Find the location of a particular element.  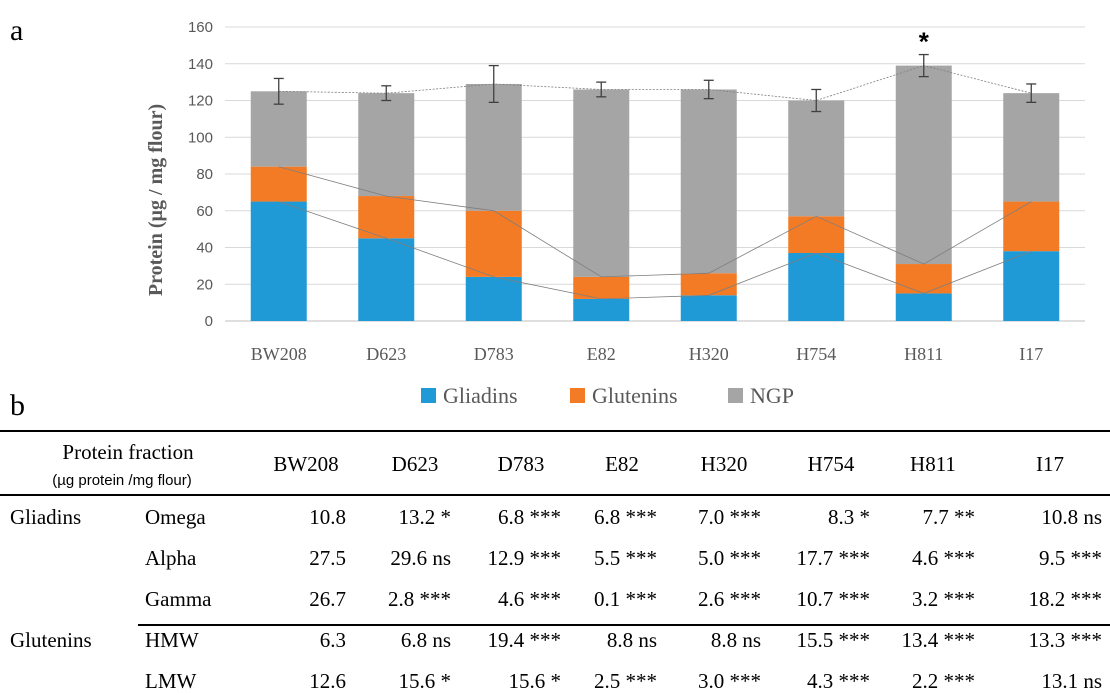

legend-swatch-gliadins is located at coordinates (428, 395).